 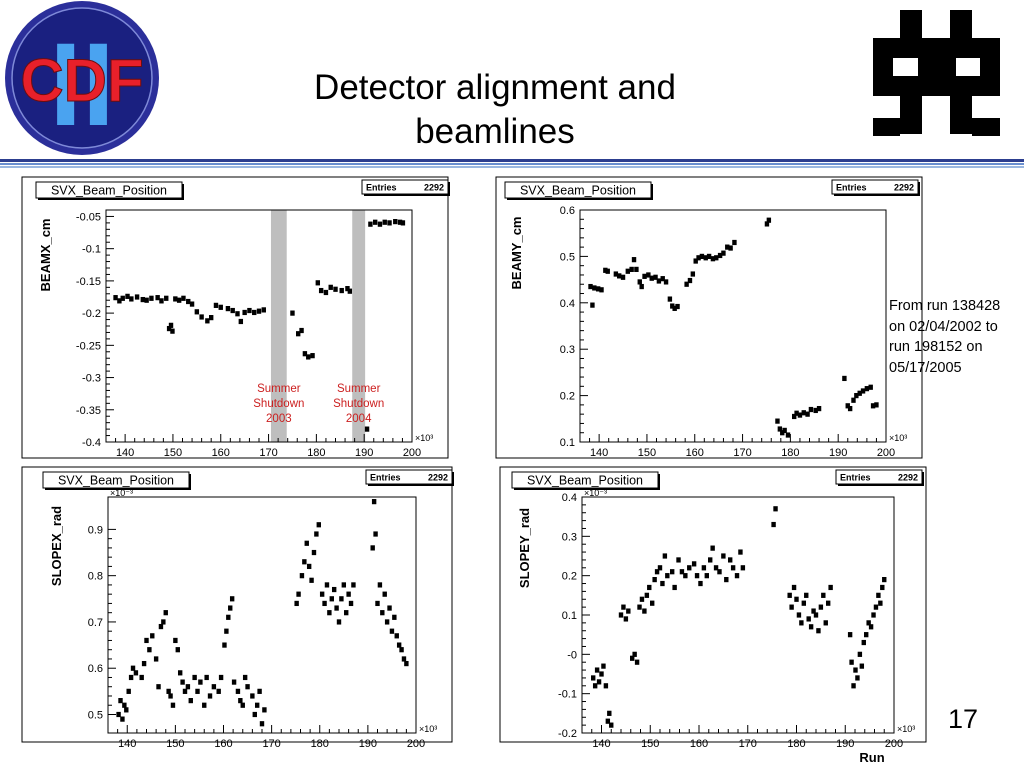 What do you see at coordinates (116, 480) in the screenshot?
I see `plot-title-box` at bounding box center [116, 480].